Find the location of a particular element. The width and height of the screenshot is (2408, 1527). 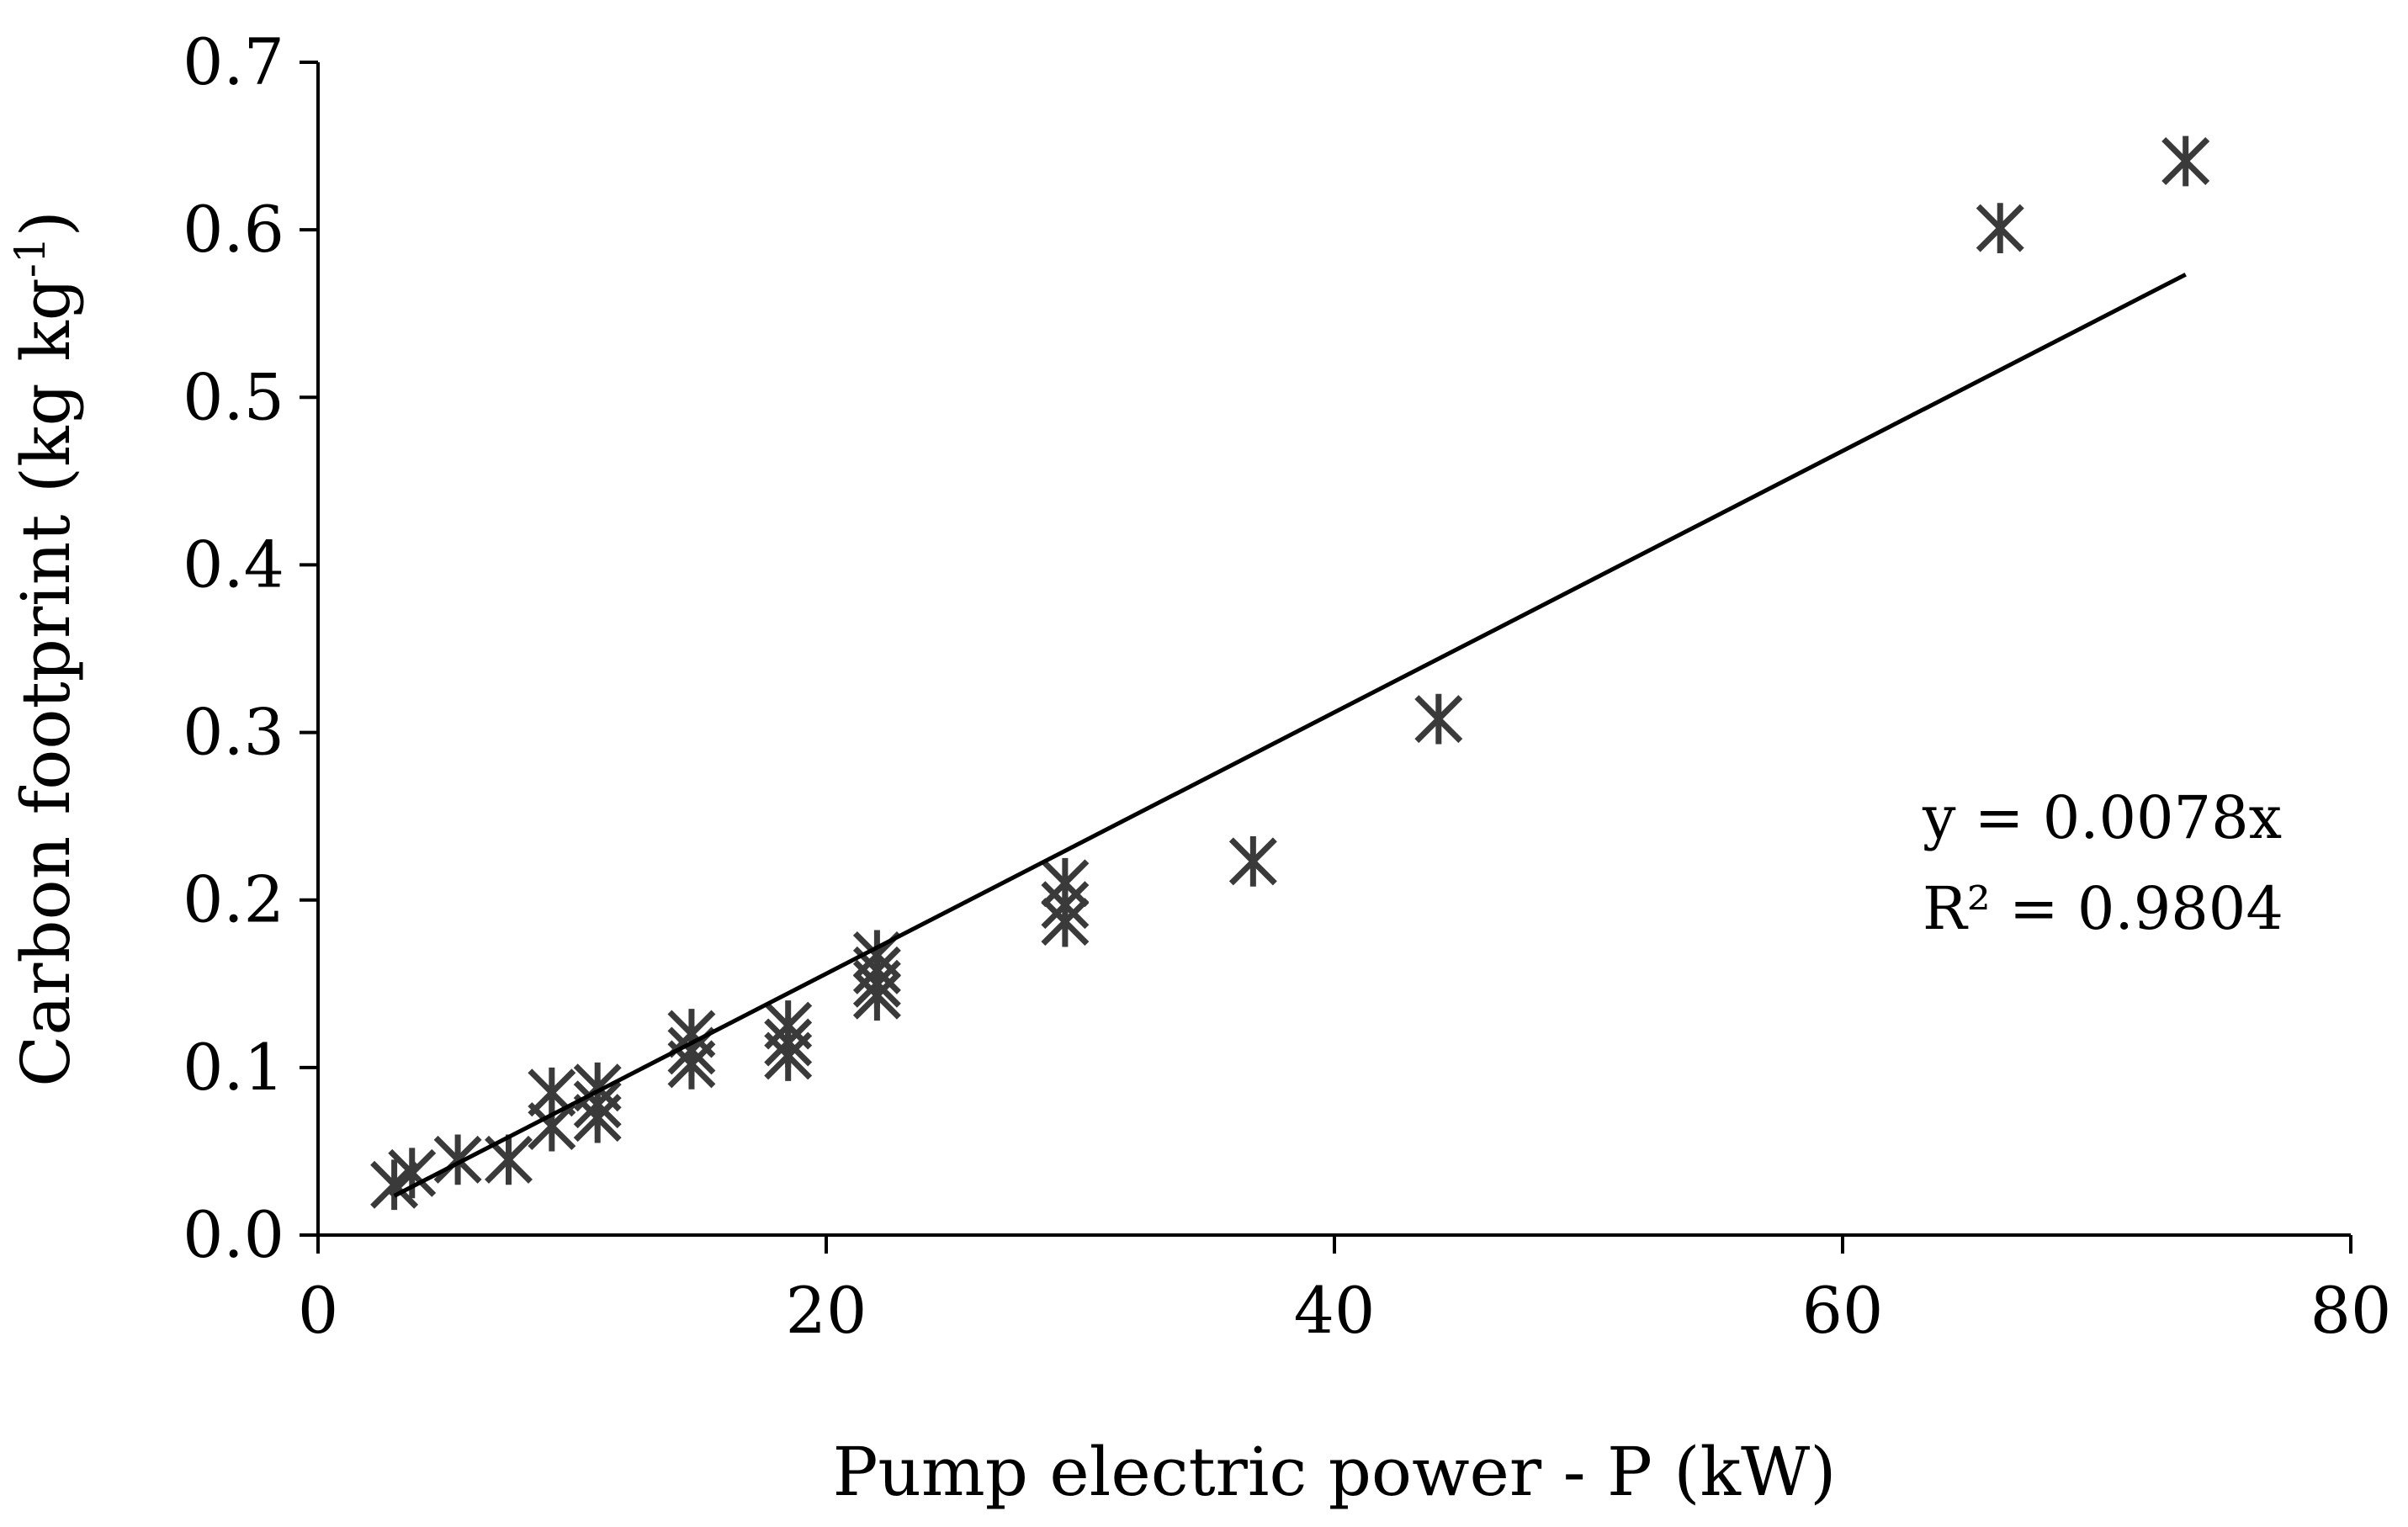

y-tick-label: 0.6 is located at coordinates (234, 229).